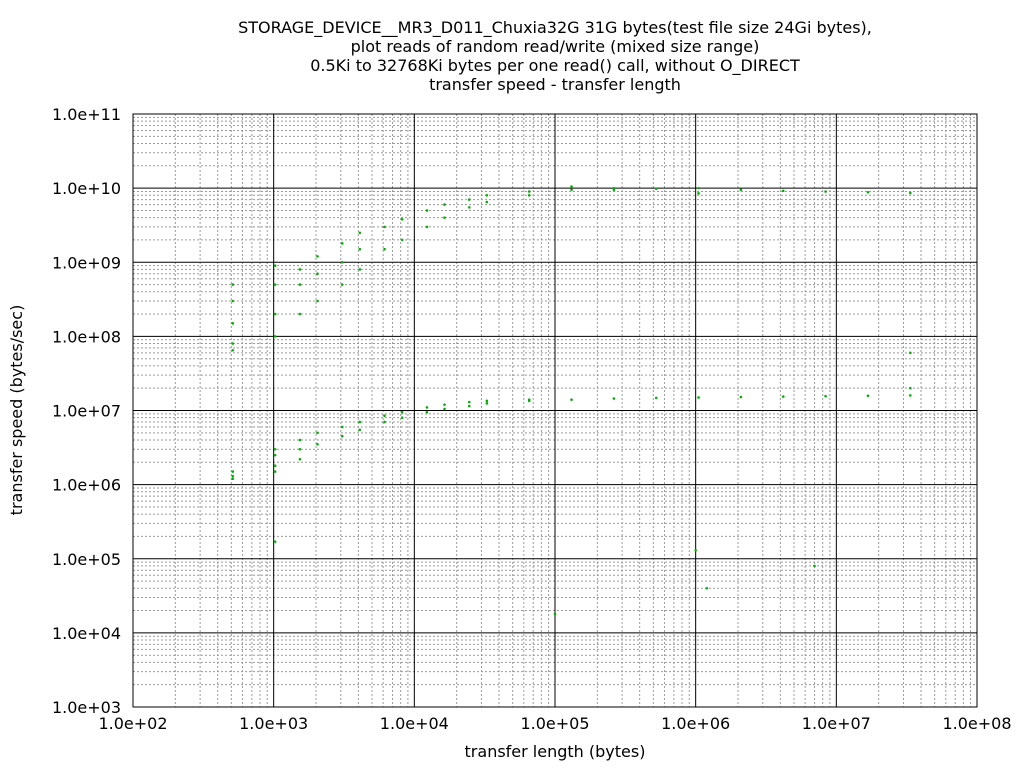 Image resolution: width=1024 pixels, height=772 pixels. I want to click on title-line-4: transfer speed - transfer length, so click(555, 84).